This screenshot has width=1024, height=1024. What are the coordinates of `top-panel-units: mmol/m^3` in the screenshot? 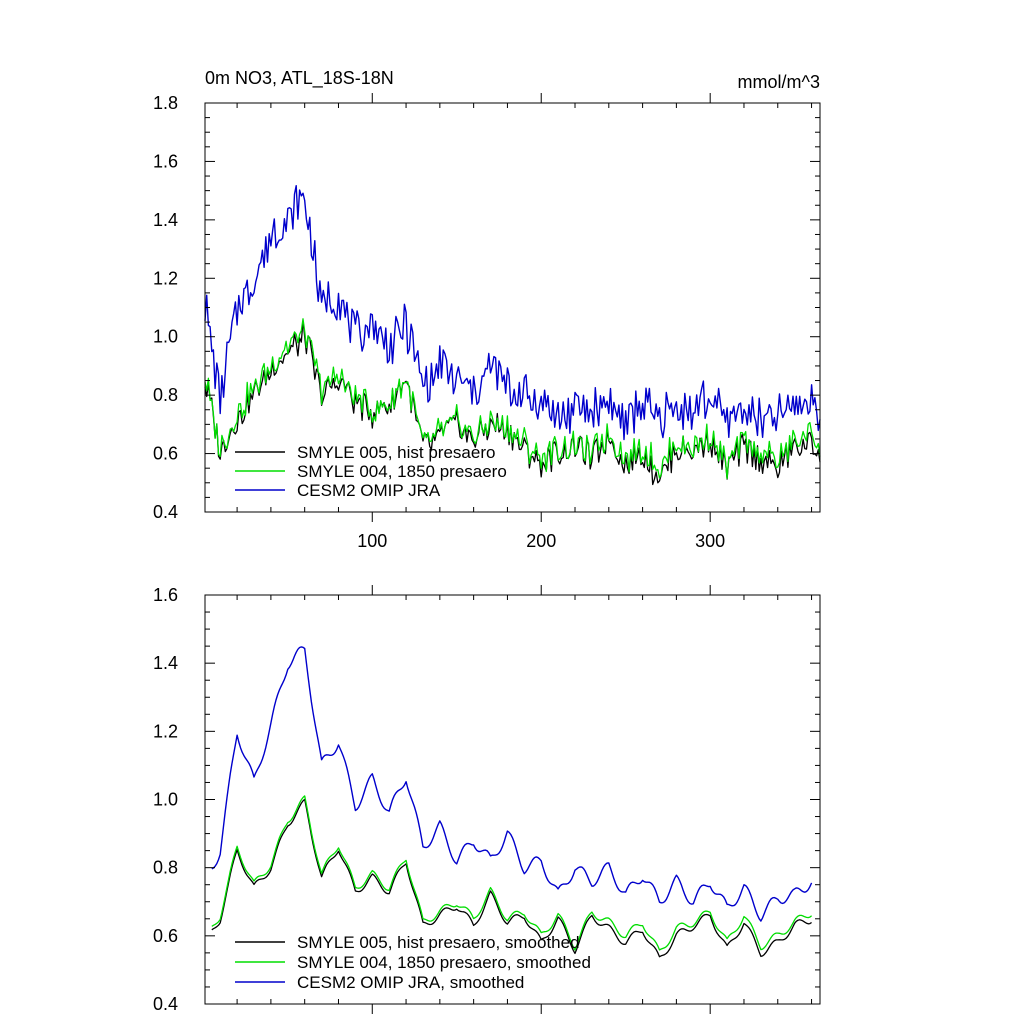 It's located at (779, 82).